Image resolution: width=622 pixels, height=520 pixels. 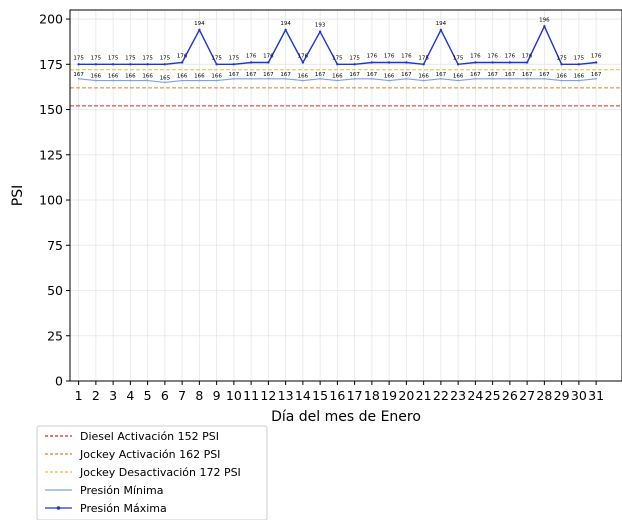 I want to click on series-points, so click(x=337, y=54).